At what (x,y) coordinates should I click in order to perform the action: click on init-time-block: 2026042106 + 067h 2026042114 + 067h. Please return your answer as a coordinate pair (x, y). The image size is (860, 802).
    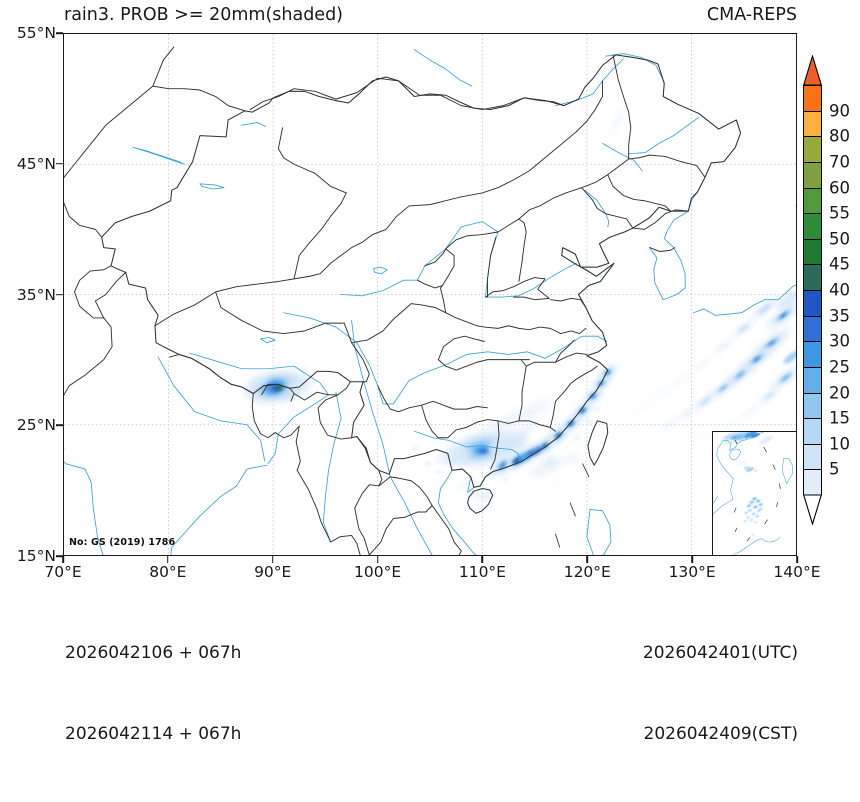
    Looking at the image, I should click on (153, 694).